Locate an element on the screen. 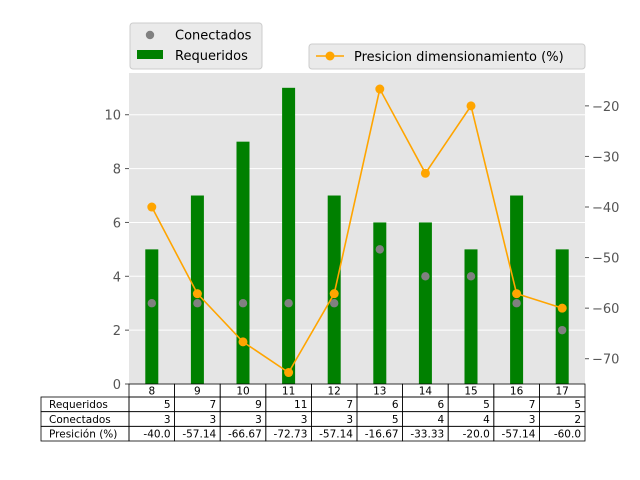 The height and width of the screenshot is (480, 640). y-left-tick-label: 0 is located at coordinates (117, 385).